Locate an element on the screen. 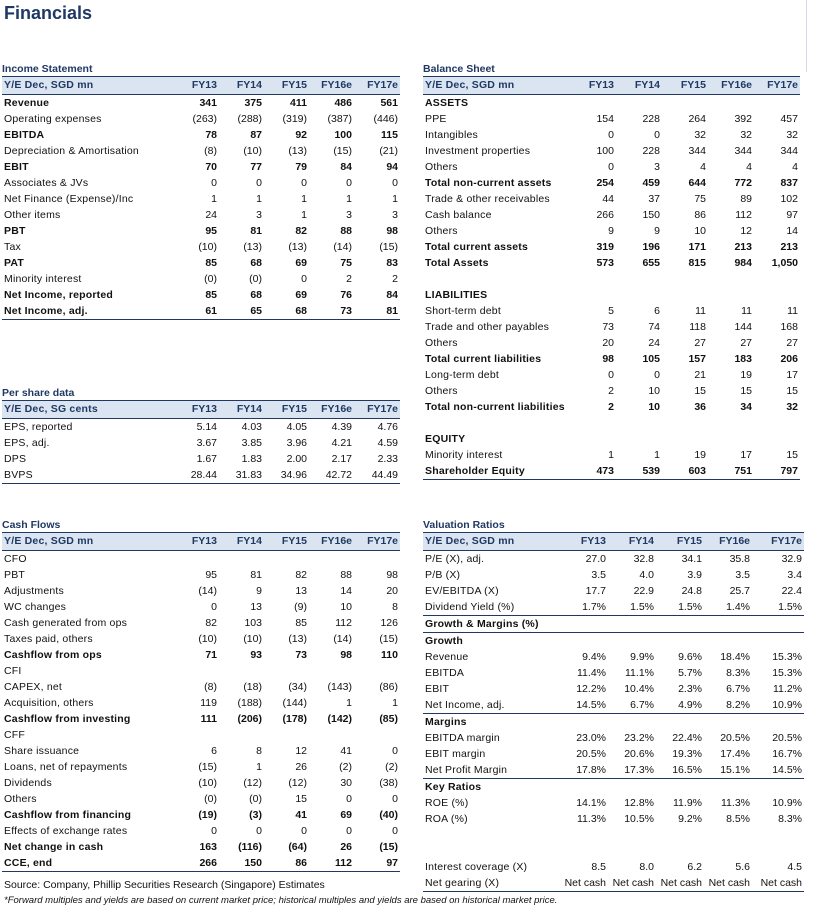 The height and width of the screenshot is (910, 824). row-value: (206) is located at coordinates (249, 719).